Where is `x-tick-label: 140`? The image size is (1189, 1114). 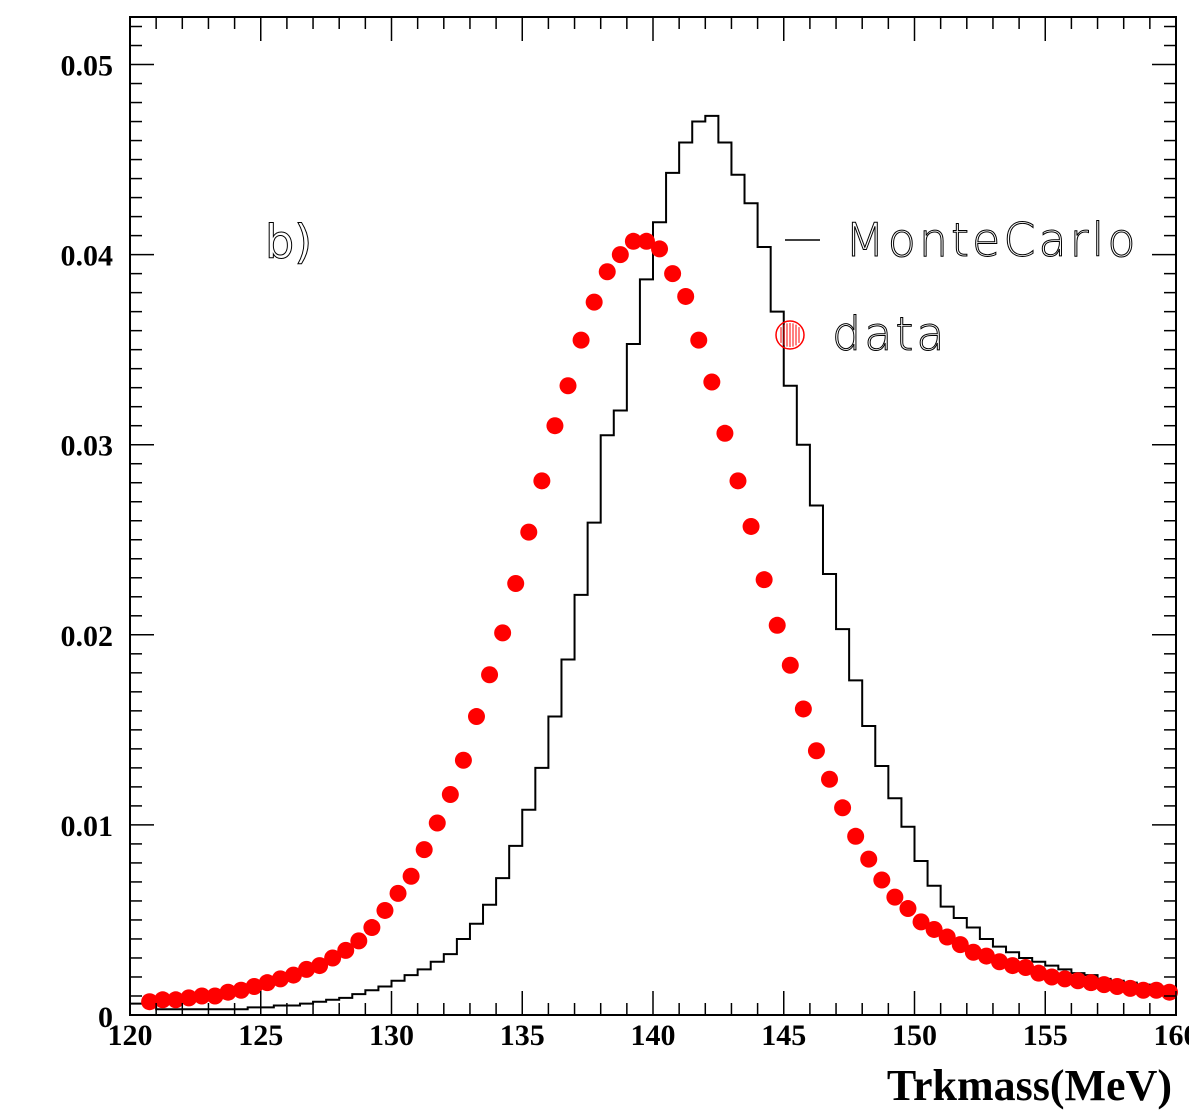
x-tick-label: 140 is located at coordinates (653, 1035).